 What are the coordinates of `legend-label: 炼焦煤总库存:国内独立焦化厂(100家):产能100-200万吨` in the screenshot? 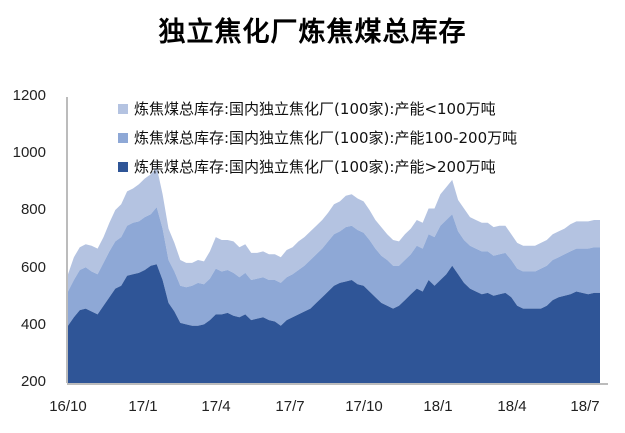 It's located at (326, 138).